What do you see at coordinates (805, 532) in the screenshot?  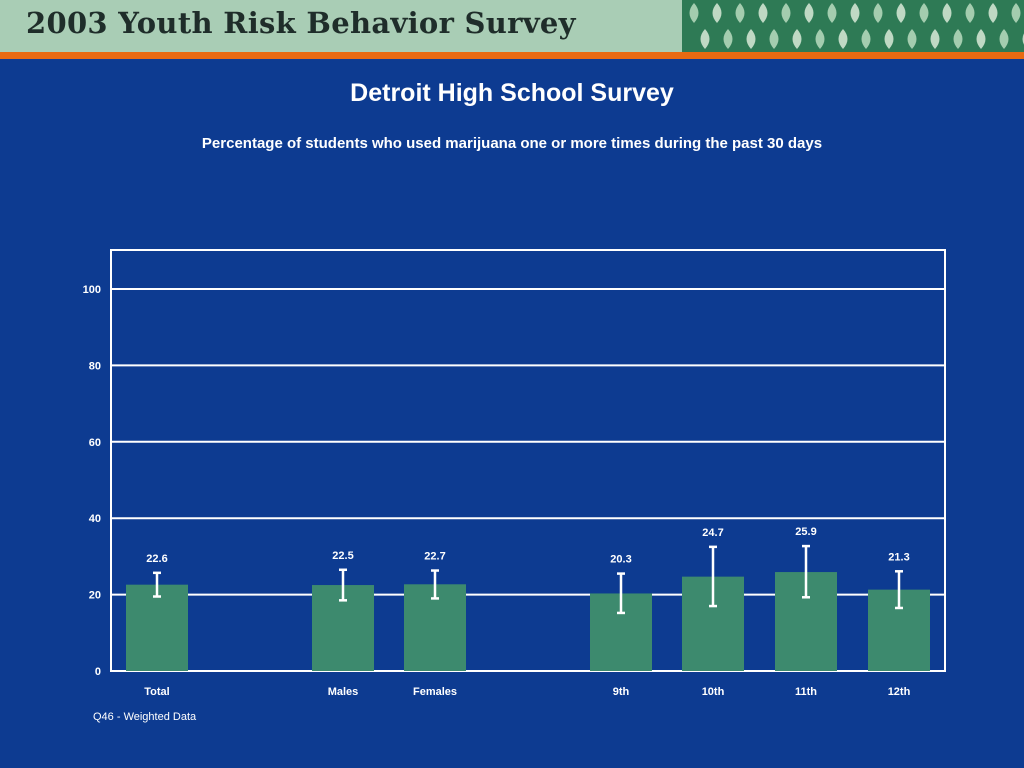 I see `data-label: 25.9` at bounding box center [805, 532].